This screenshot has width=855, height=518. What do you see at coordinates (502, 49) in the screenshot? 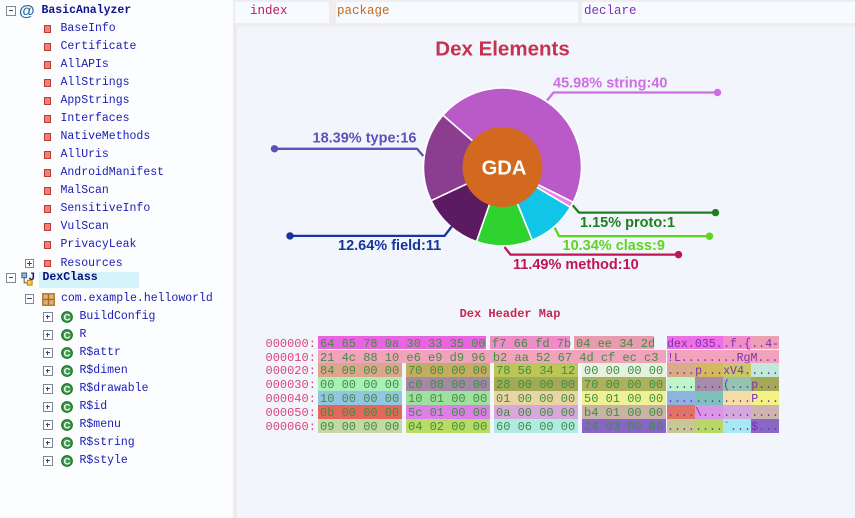
I see `svg-text: Dex Elements` at bounding box center [502, 49].